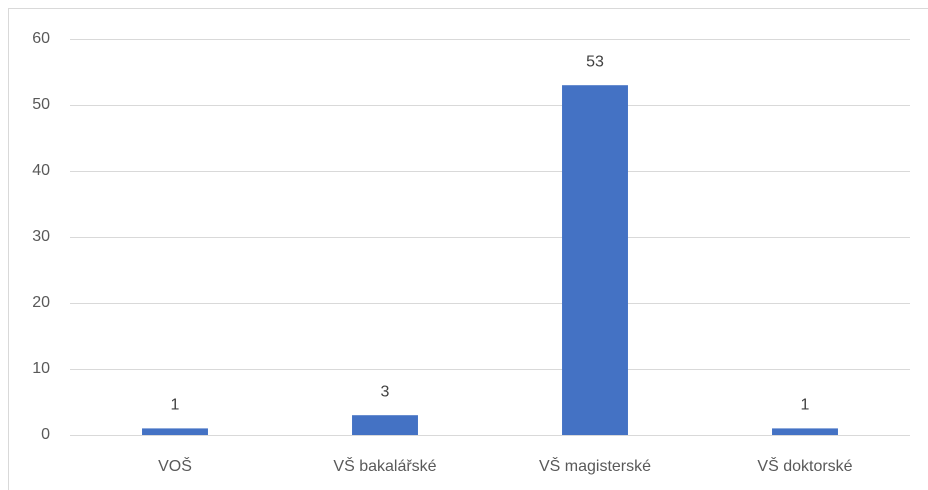 This screenshot has width=928, height=490. Describe the element at coordinates (41, 368) in the screenshot. I see `y-tick-label: 10` at that location.